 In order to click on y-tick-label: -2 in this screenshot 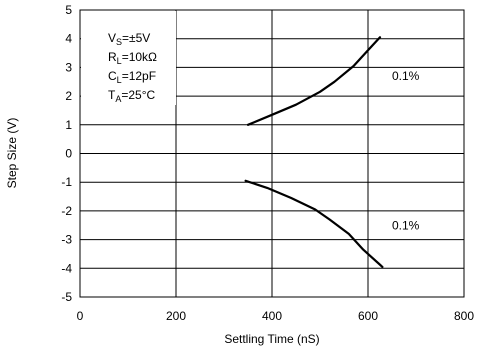, I will do `click(66, 211)`.